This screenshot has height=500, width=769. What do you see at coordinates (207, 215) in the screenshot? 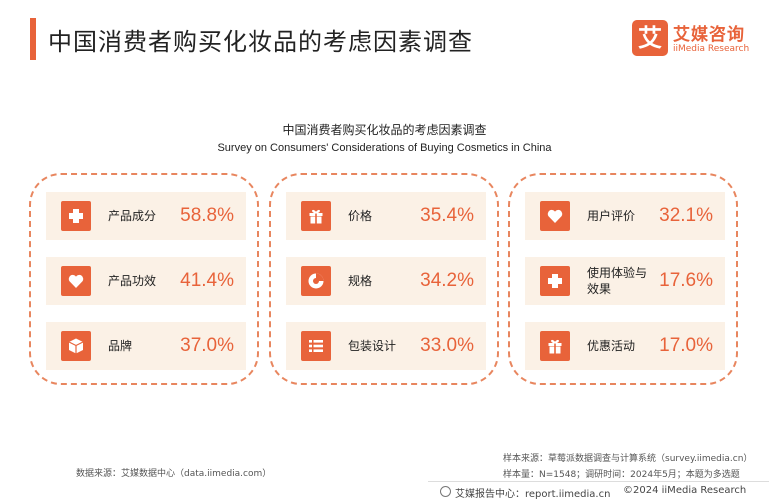
I see `factor-value: 58.8%` at bounding box center [207, 215].